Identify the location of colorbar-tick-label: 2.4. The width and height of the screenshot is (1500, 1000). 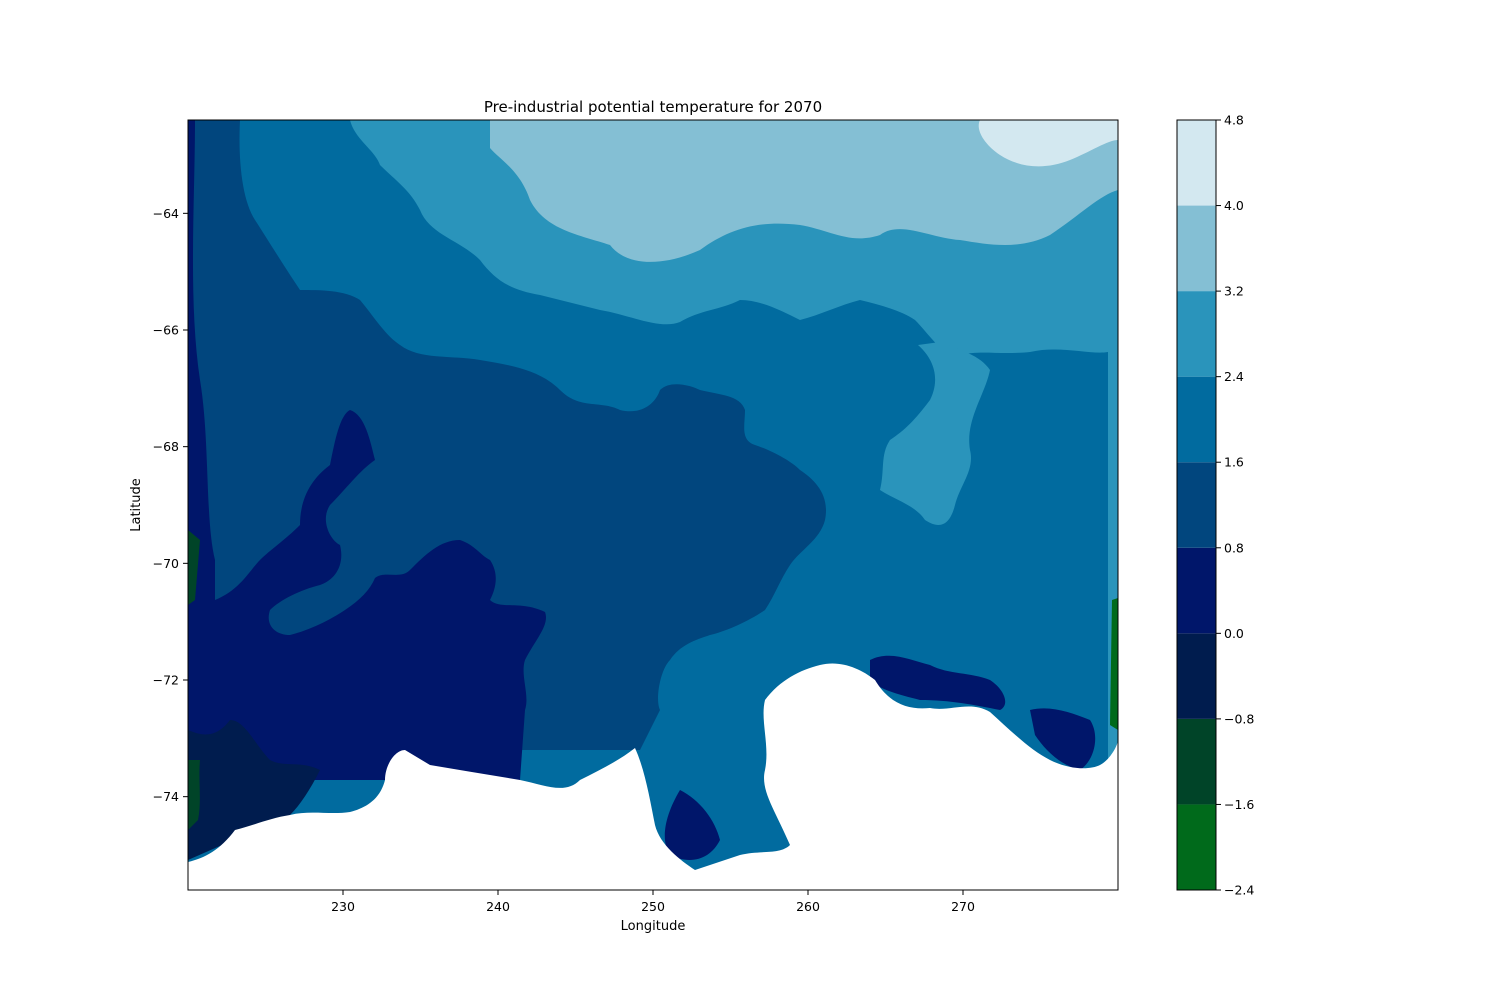
(1234, 376).